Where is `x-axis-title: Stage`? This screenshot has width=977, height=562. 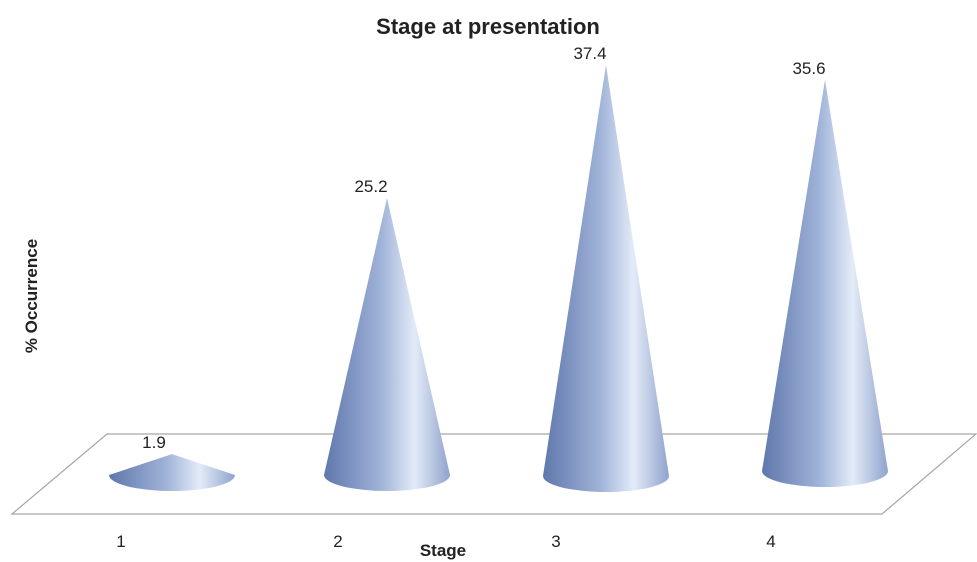
x-axis-title: Stage is located at coordinates (443, 550).